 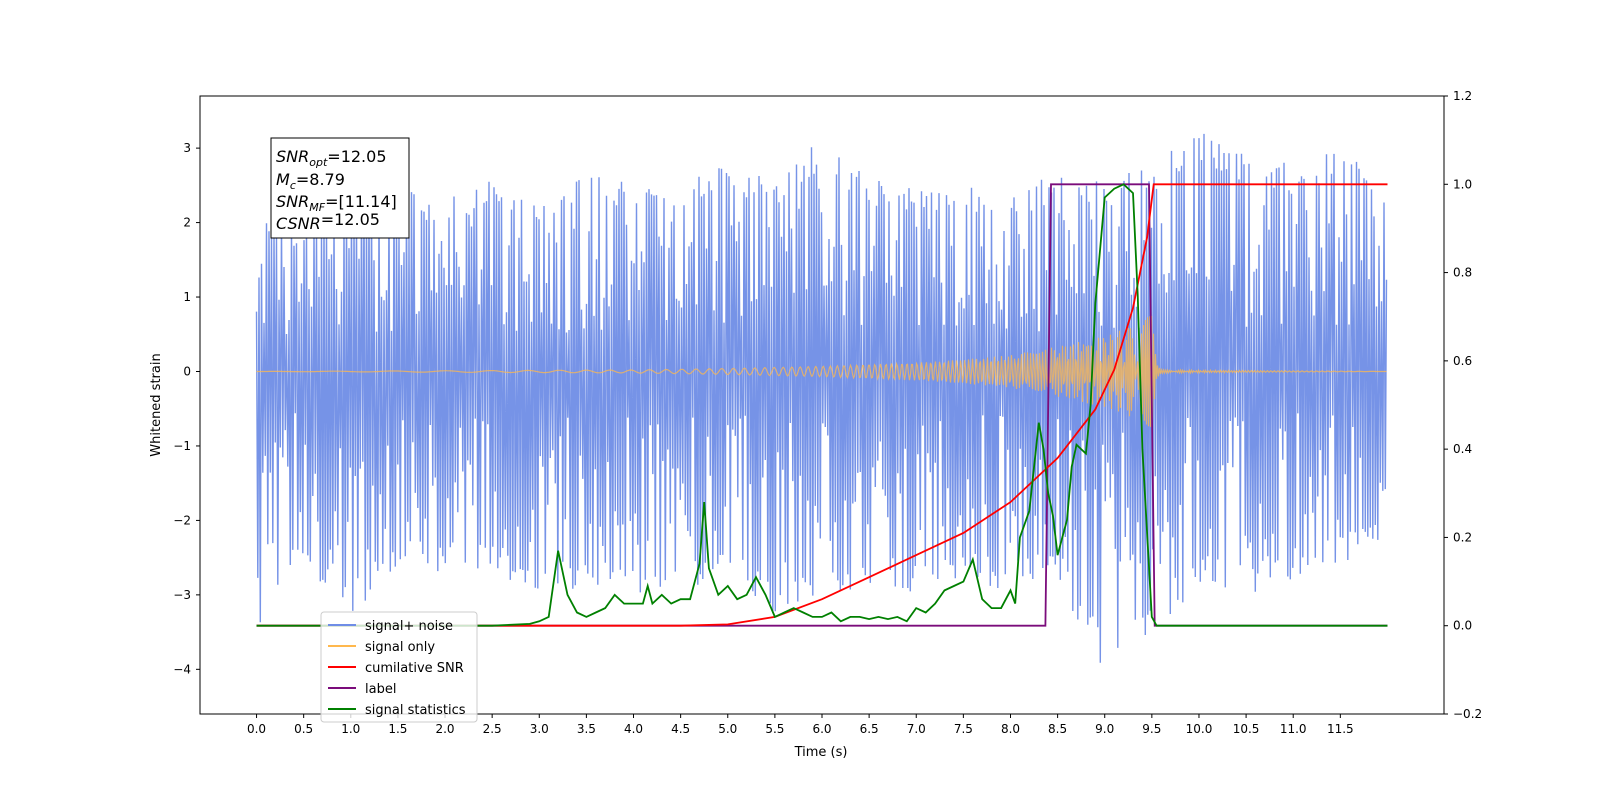 What do you see at coordinates (1462, 184) in the screenshot?
I see `y-right-tick-label: 1.0` at bounding box center [1462, 184].